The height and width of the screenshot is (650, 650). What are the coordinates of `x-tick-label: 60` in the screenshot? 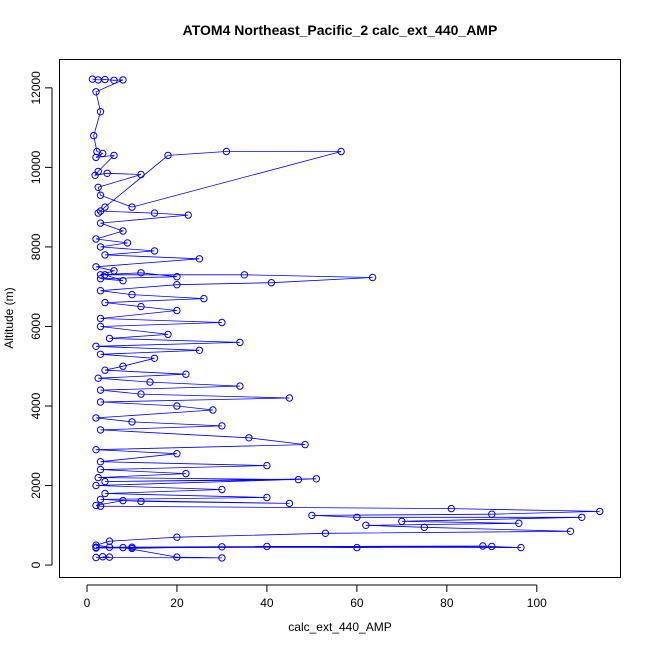 It's located at (357, 603).